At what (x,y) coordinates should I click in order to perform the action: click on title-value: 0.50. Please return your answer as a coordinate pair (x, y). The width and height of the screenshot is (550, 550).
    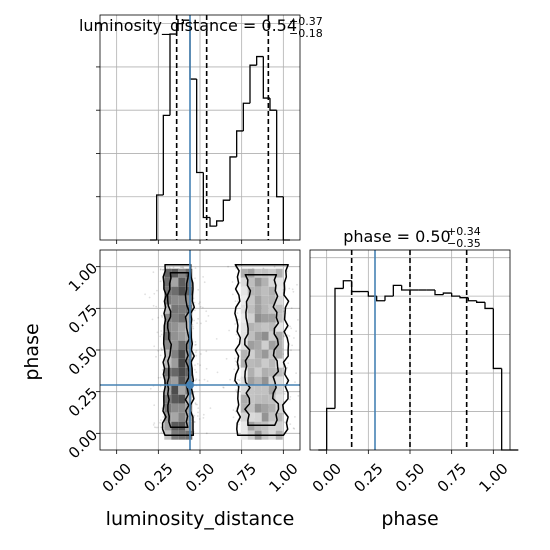
    Looking at the image, I should click on (433, 236).